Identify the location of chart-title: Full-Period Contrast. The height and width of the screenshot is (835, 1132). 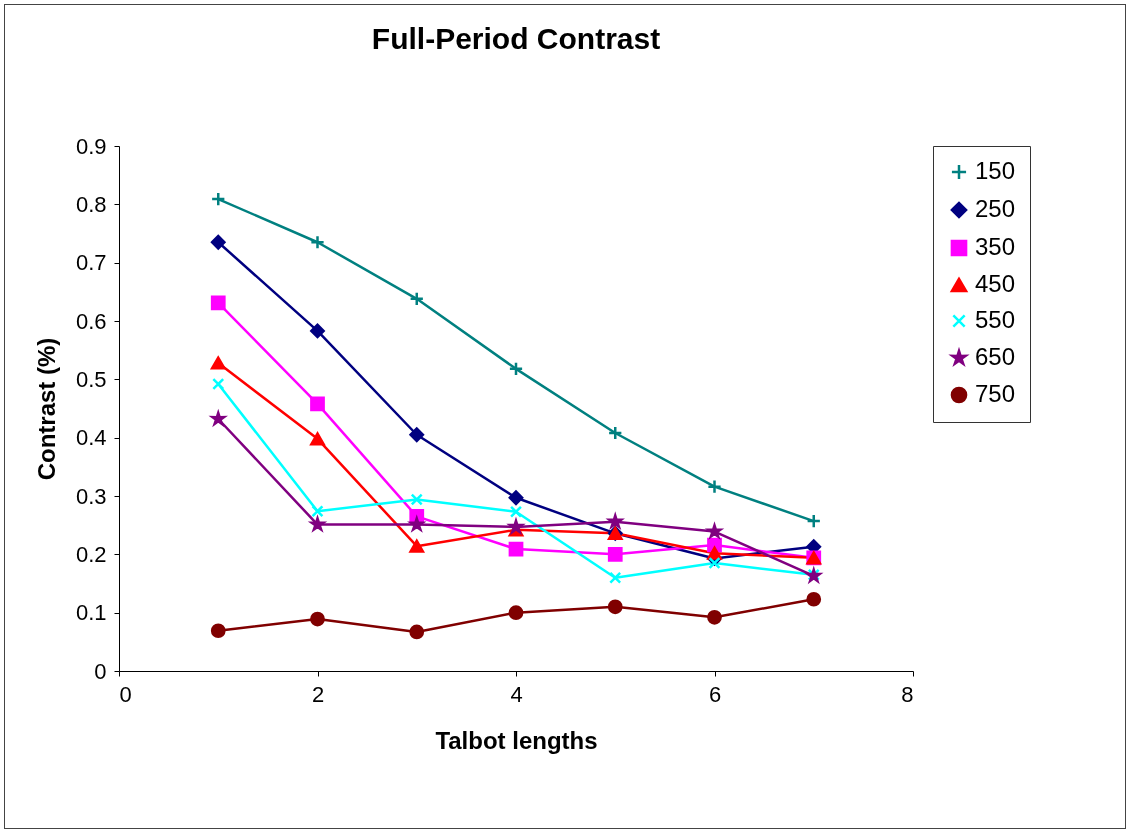
(516, 38).